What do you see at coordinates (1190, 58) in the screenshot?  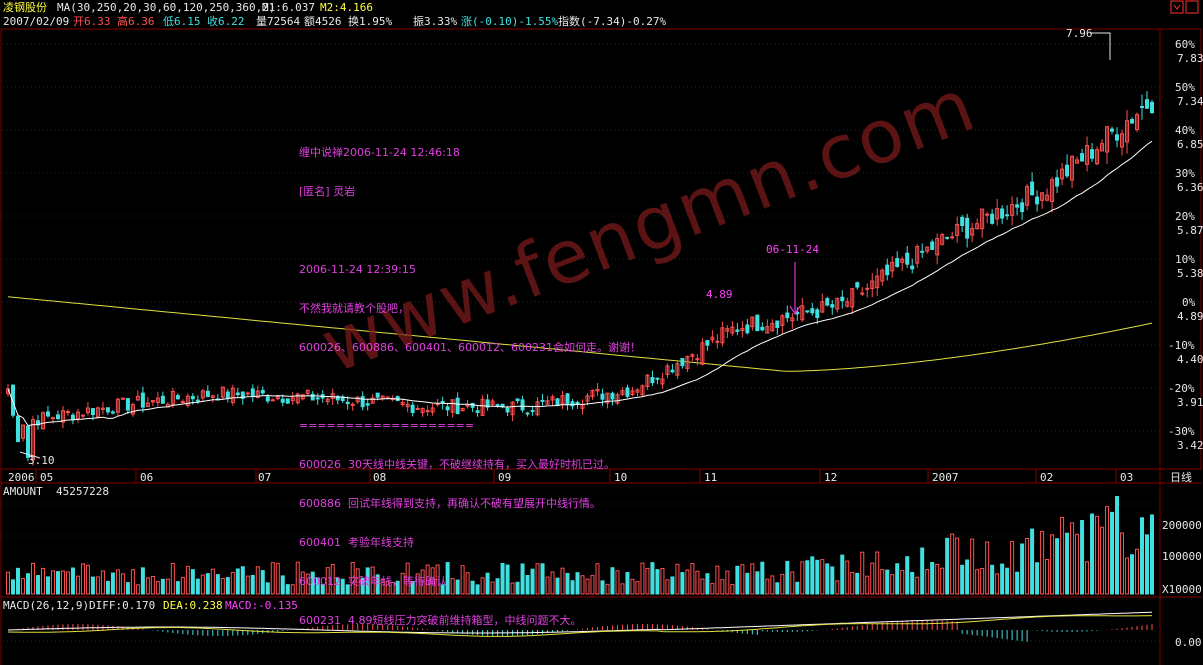 I see `price-label: 7.83` at bounding box center [1190, 58].